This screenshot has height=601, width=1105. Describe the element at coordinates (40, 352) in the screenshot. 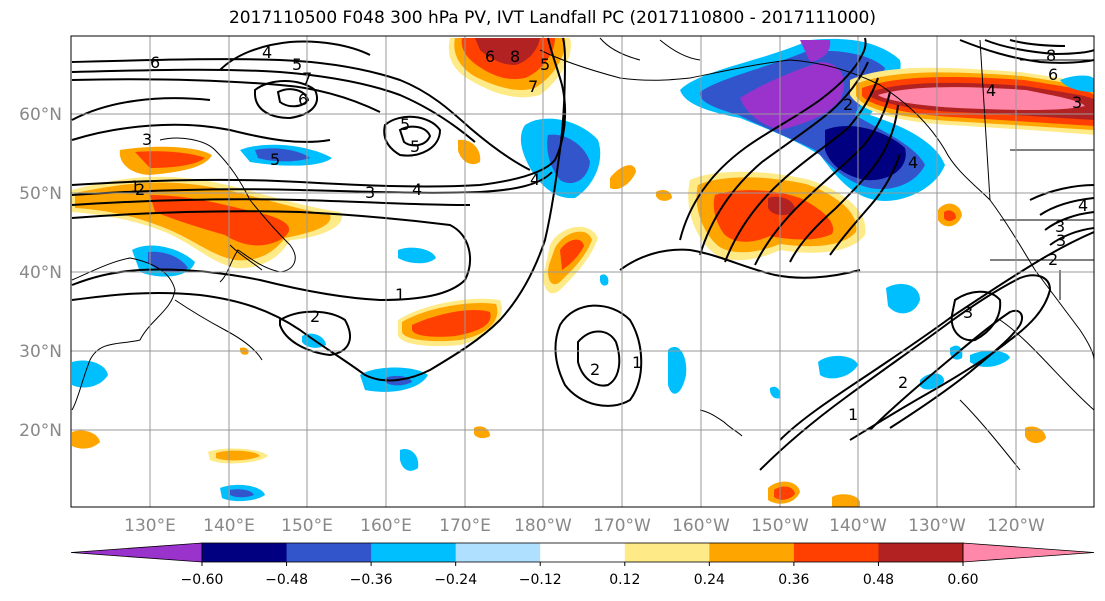

I see `lat-label: 30°N` at that location.